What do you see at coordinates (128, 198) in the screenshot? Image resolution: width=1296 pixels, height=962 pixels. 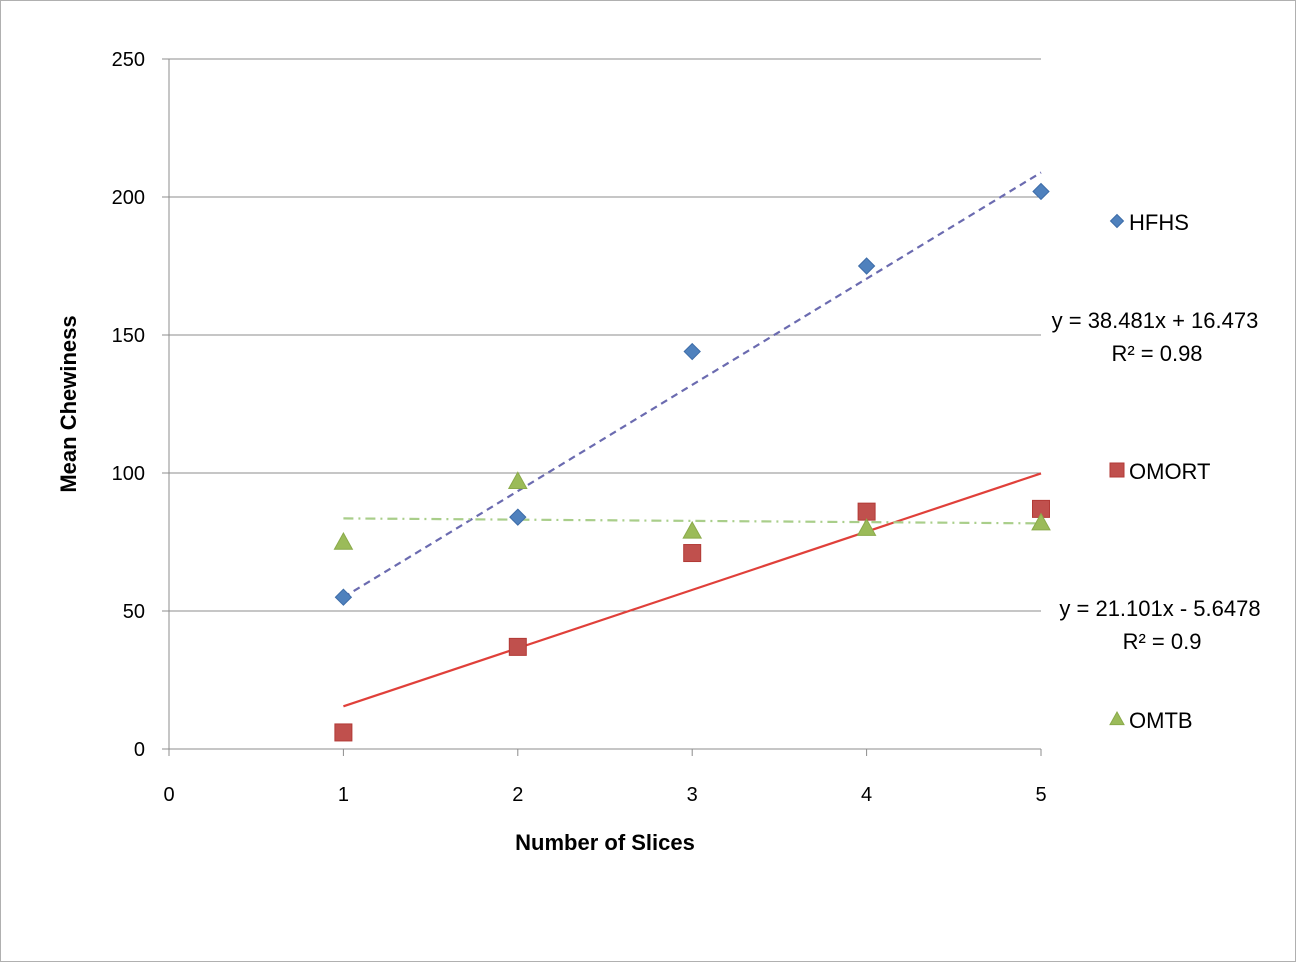 I see `y-tick-label: 200` at bounding box center [128, 198].